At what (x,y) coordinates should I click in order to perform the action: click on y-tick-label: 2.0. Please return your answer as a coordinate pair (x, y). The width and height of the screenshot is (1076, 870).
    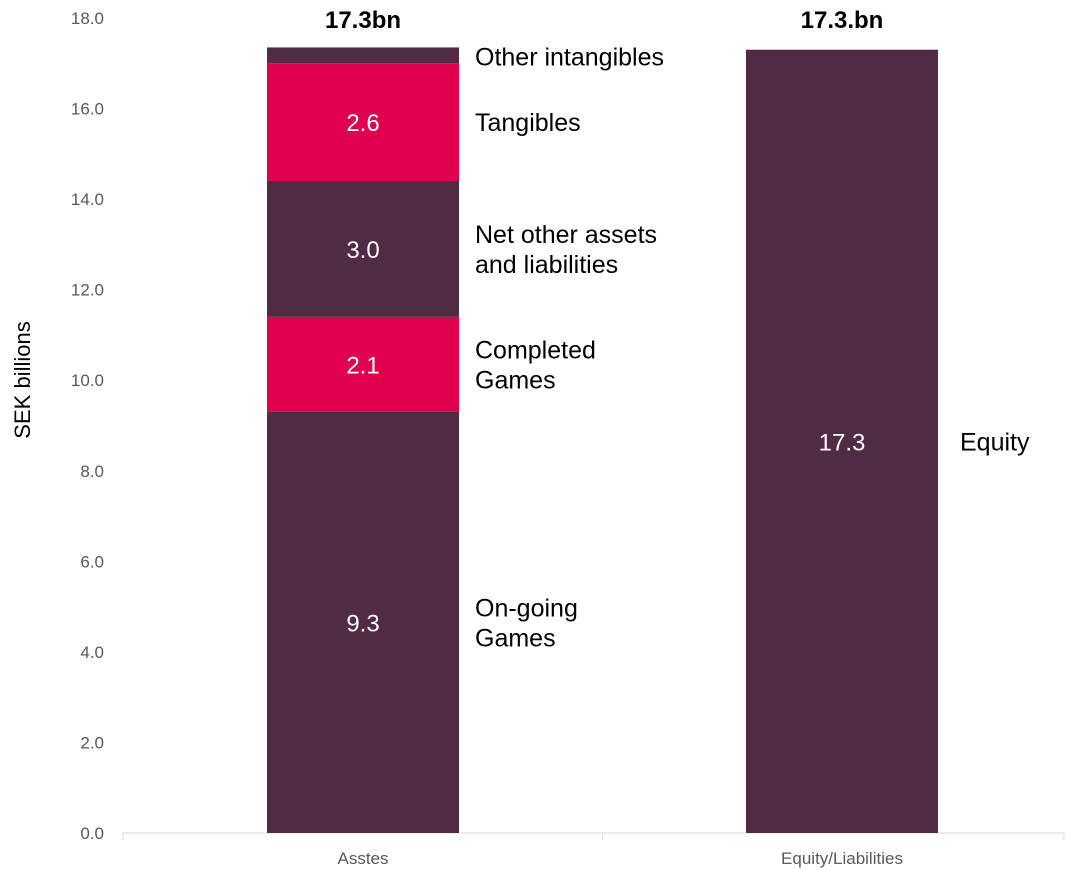
    Looking at the image, I should click on (92, 742).